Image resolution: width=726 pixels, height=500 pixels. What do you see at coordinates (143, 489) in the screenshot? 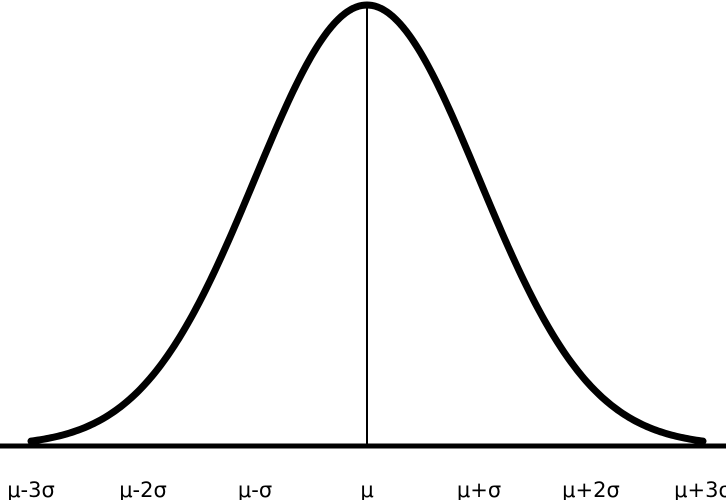
I see `x-tick-label: μ-2σ` at bounding box center [143, 489].